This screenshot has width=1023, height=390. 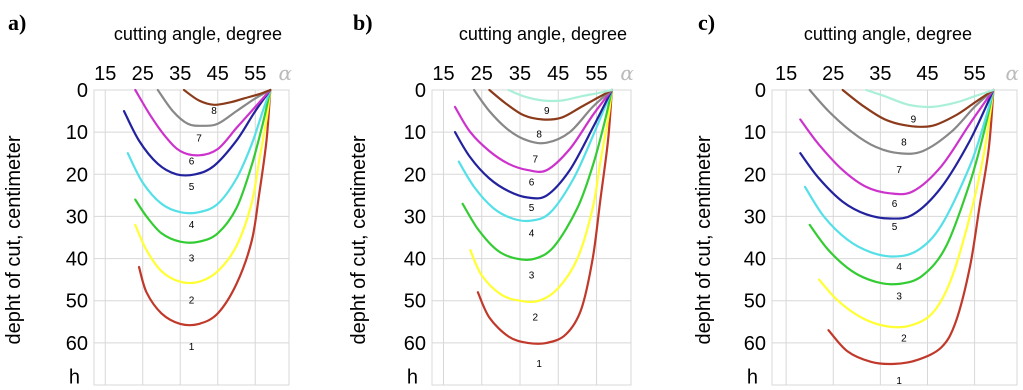 What do you see at coordinates (17, 22) in the screenshot?
I see `panel-label: a)` at bounding box center [17, 22].